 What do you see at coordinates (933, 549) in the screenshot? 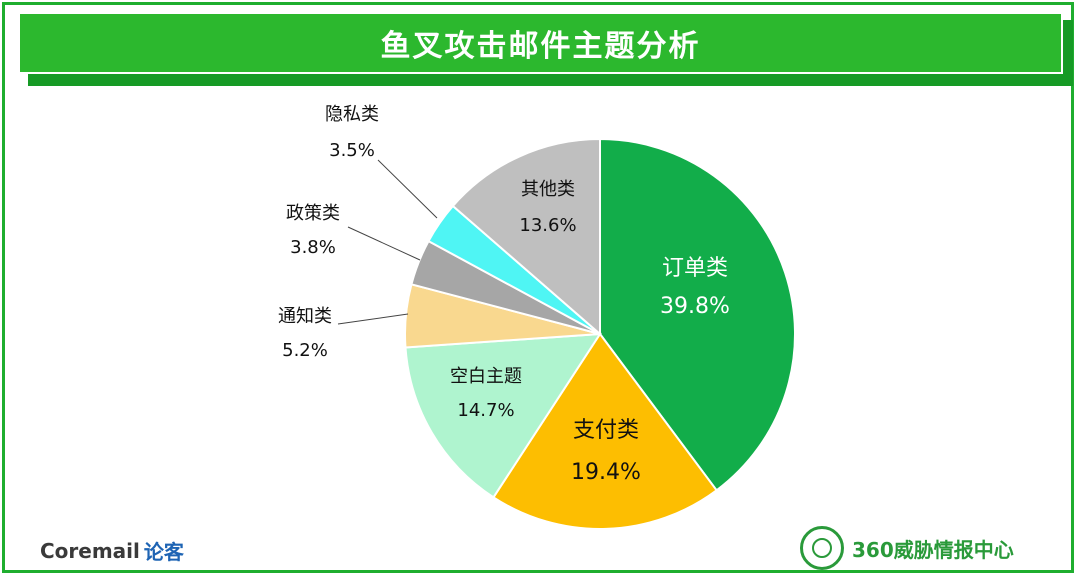
I see `threat-center-name: 360威胁情报中心` at bounding box center [933, 549].